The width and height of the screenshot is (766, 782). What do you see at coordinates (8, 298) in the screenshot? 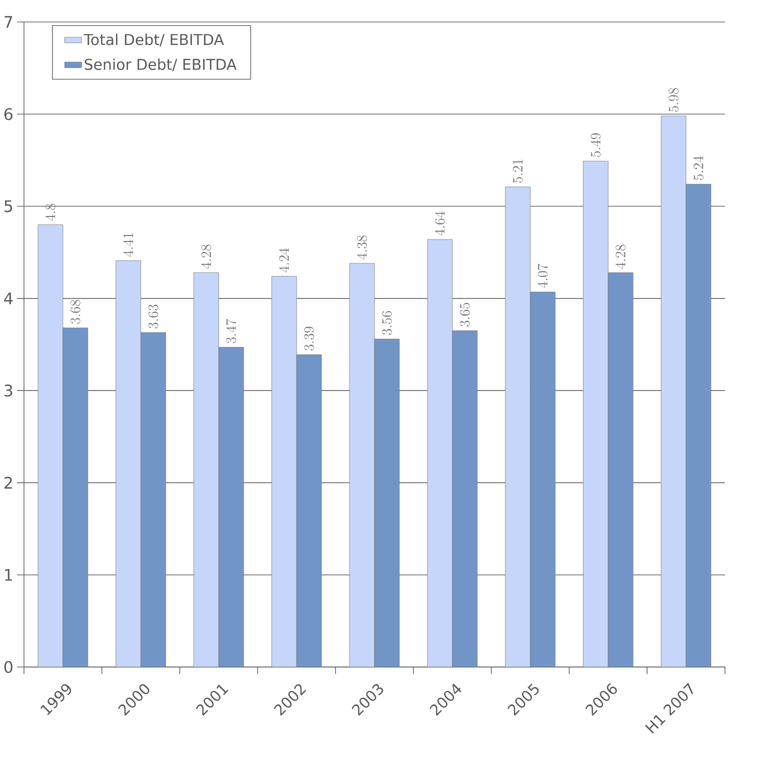
I see `y-tick-label: 4` at bounding box center [8, 298].